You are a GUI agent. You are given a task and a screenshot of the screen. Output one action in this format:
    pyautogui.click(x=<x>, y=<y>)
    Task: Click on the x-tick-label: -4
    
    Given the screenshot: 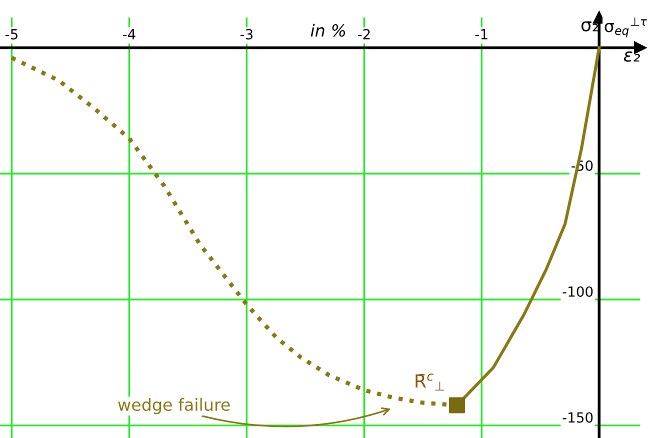 What is the action you would take?
    pyautogui.click(x=129, y=34)
    